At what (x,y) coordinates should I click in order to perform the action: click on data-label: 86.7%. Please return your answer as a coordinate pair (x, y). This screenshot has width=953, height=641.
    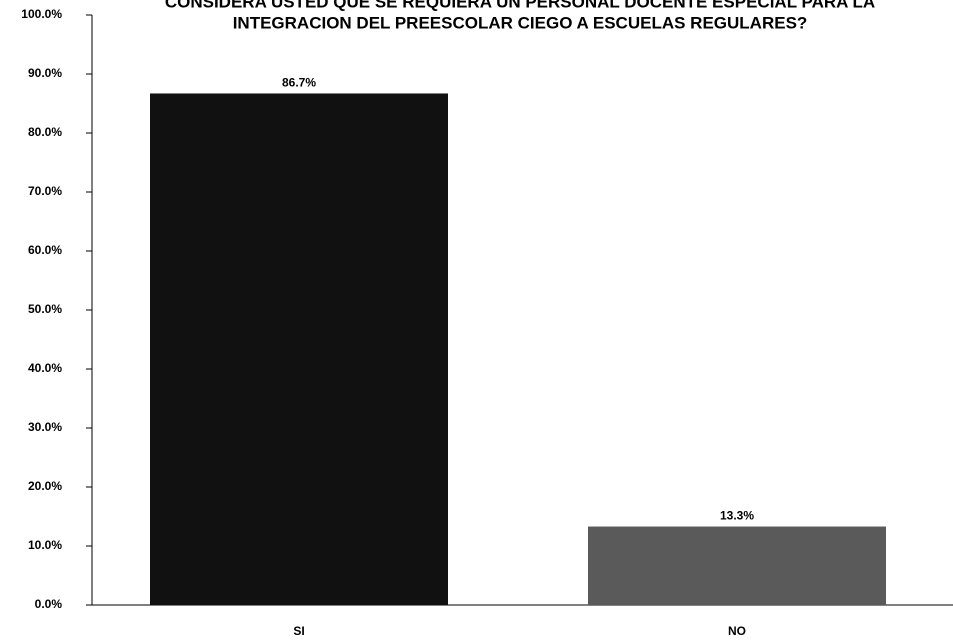
    Looking at the image, I should click on (299, 83).